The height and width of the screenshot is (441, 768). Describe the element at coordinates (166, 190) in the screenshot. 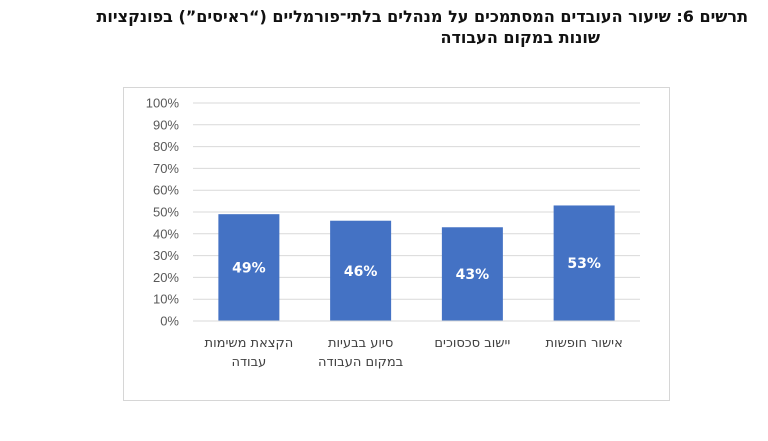

I see `y-tick-label: 60%` at that location.